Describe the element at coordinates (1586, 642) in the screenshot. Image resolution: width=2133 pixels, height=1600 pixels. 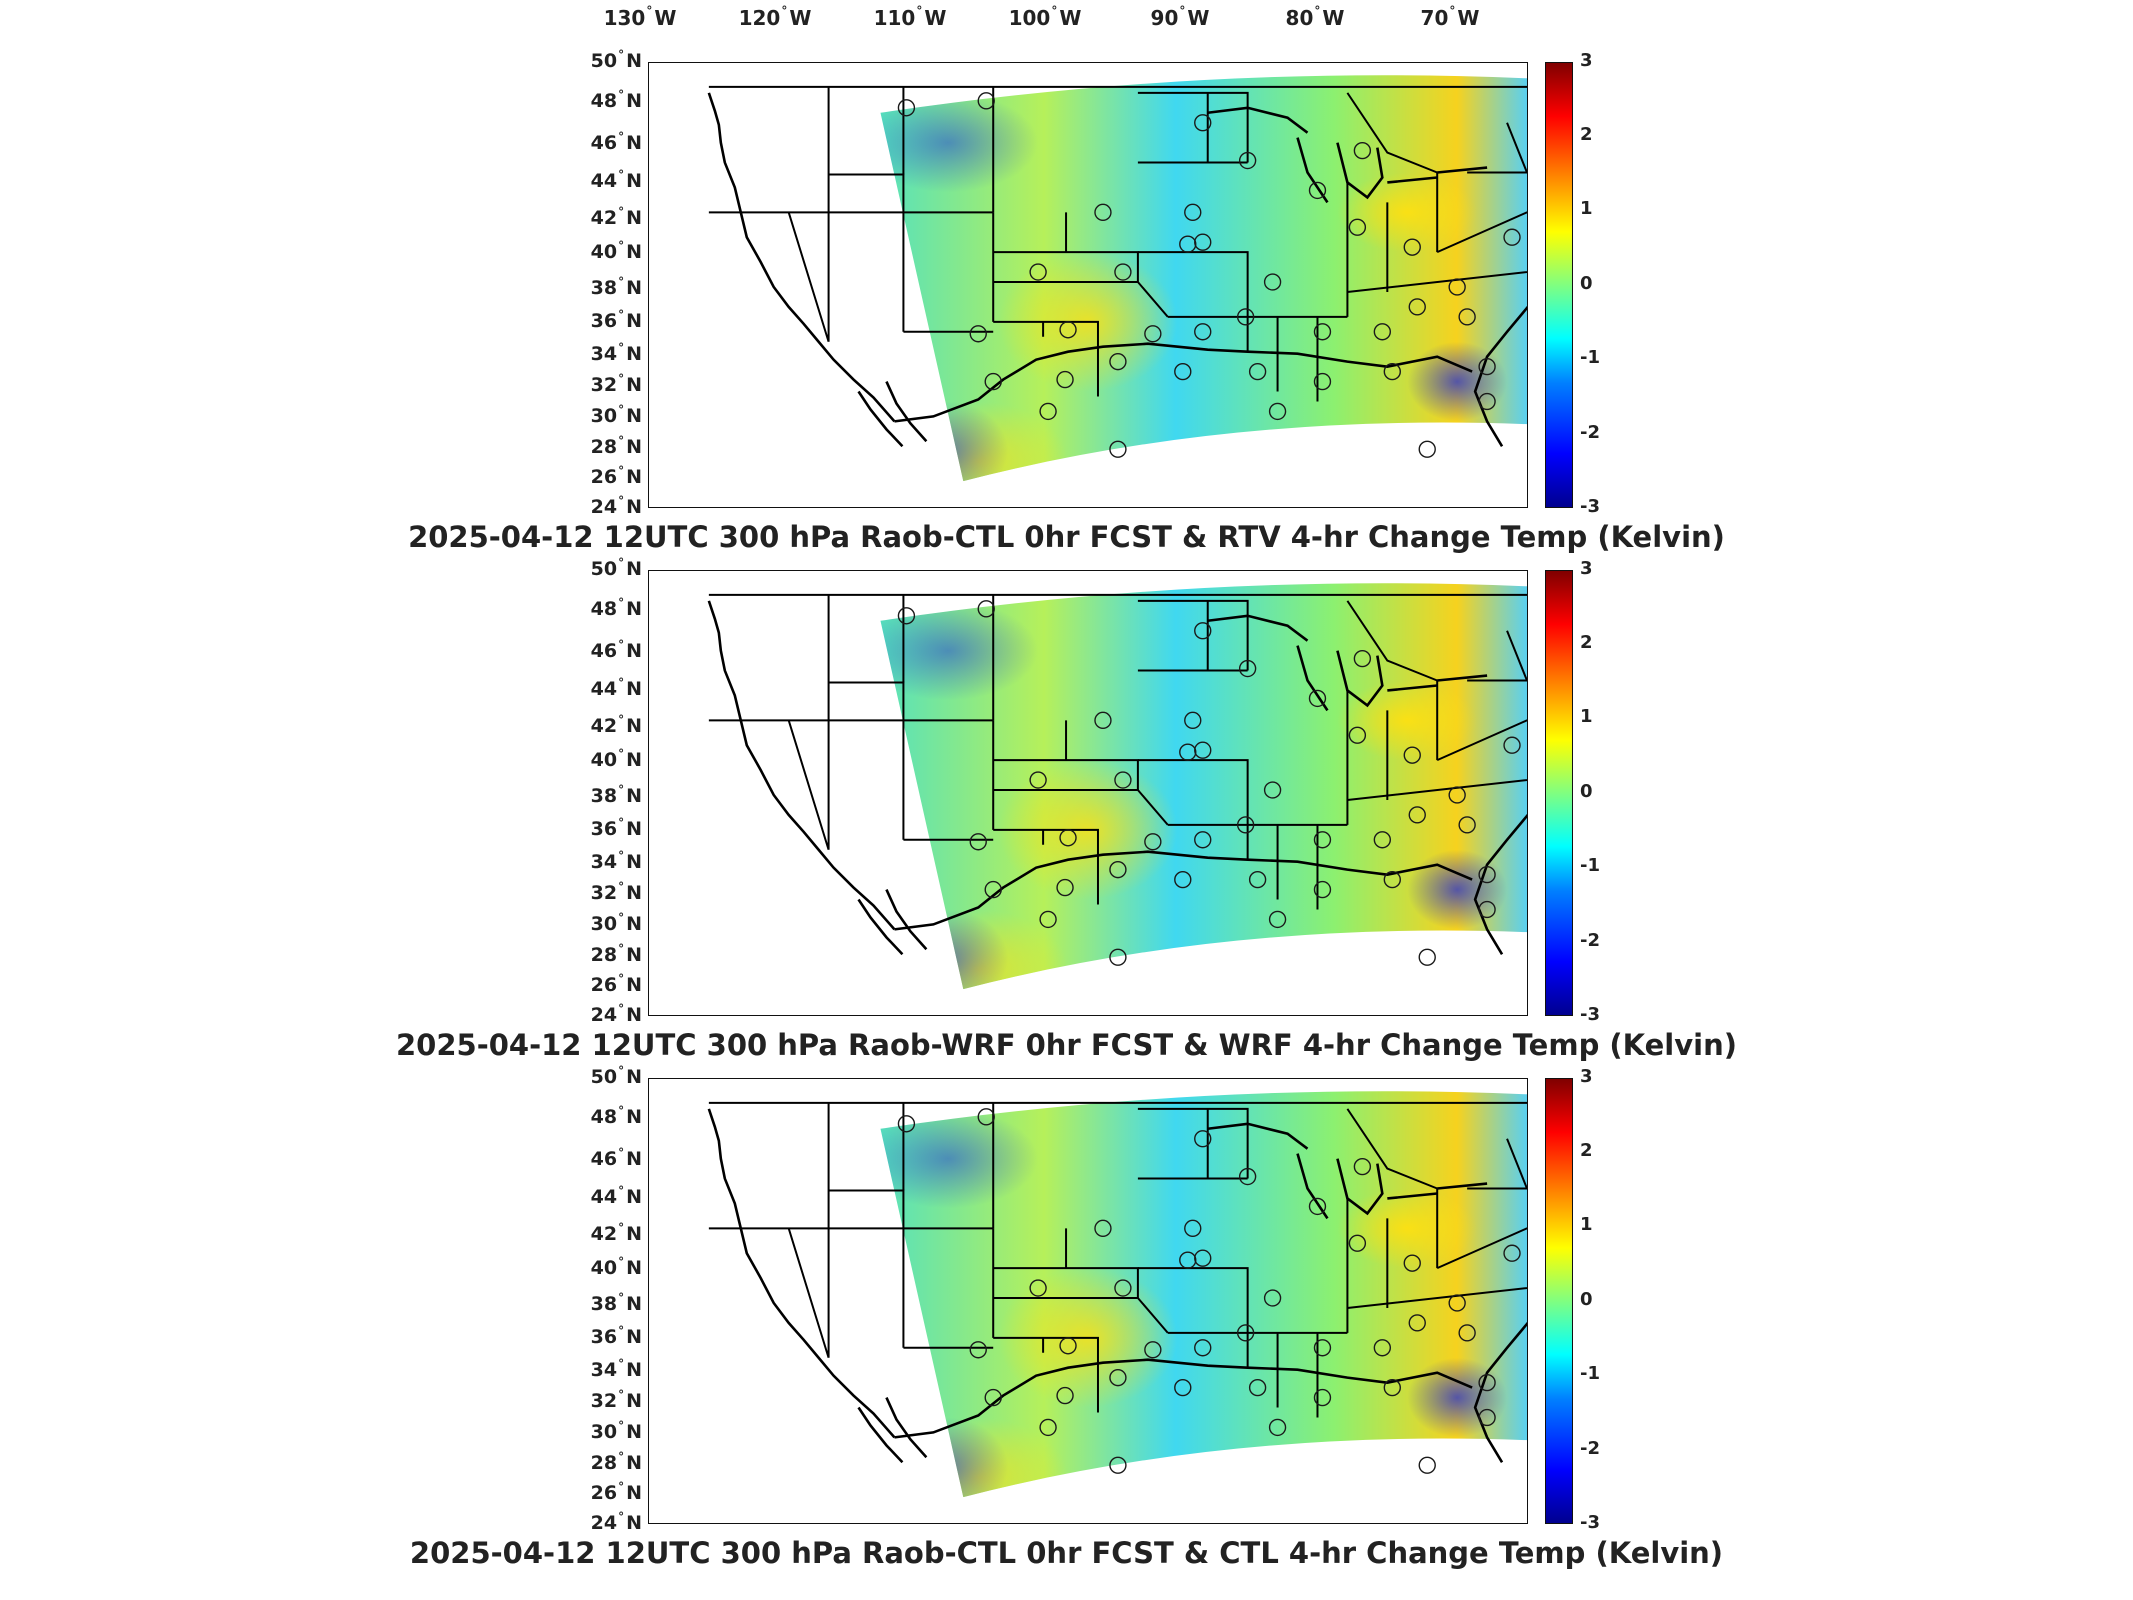
I see `colorbar-tick-label: 2` at that location.